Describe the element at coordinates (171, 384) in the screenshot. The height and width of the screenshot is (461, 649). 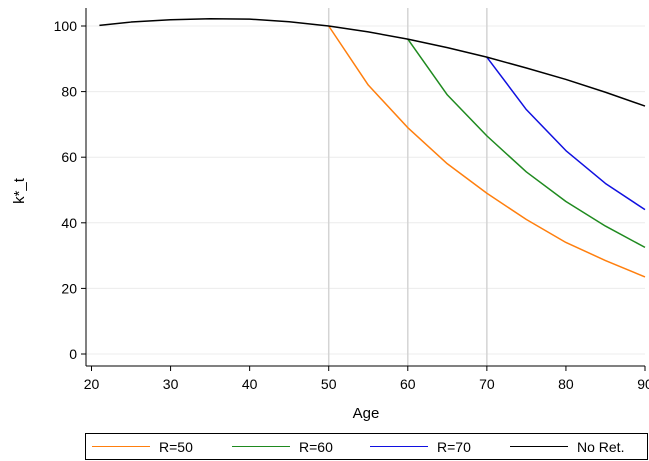
I see `x-tick-label: 30` at that location.